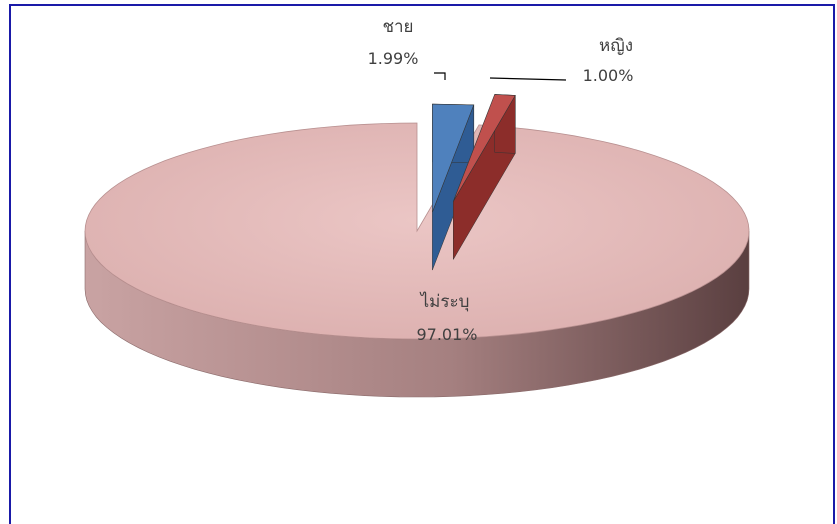 The height and width of the screenshot is (524, 837). I want to click on slice-value-unspecified: 97.01%, so click(446, 334).